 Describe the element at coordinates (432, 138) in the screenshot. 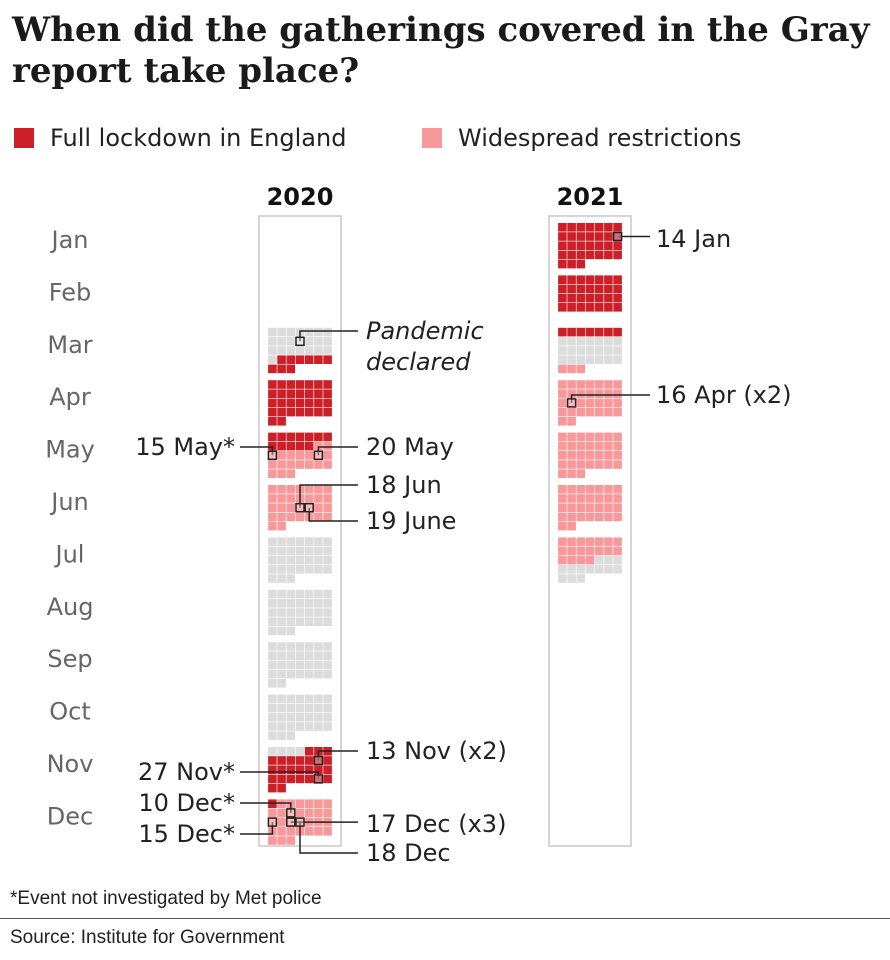

I see `legend-swatch-restrictions` at that location.